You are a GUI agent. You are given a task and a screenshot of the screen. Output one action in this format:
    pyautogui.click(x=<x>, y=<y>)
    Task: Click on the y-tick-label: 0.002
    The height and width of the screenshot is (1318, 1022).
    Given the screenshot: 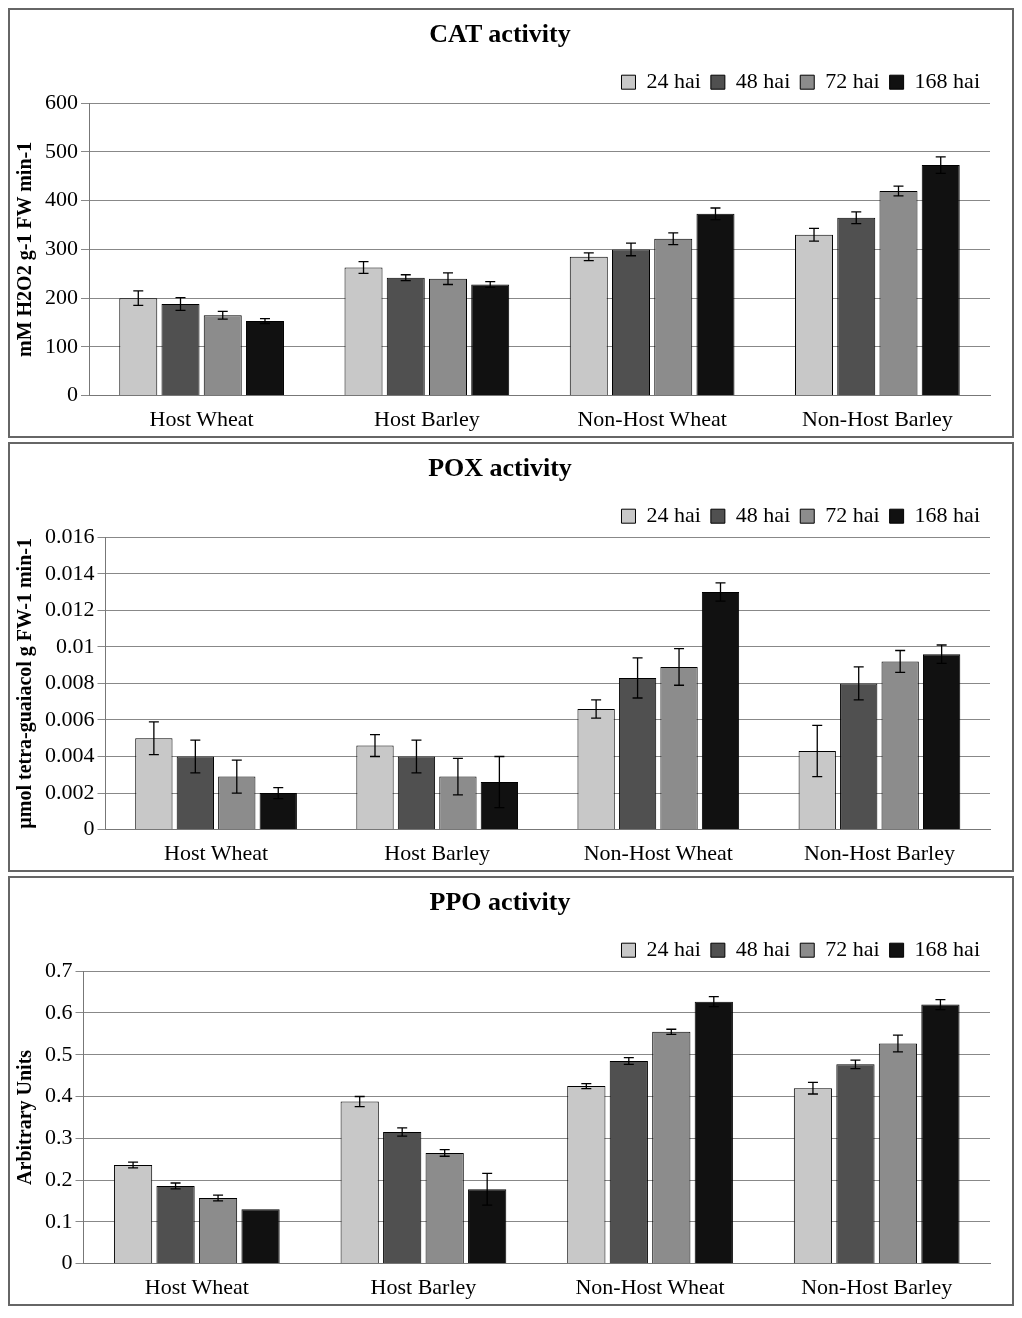 What is the action you would take?
    pyautogui.click(x=70, y=791)
    